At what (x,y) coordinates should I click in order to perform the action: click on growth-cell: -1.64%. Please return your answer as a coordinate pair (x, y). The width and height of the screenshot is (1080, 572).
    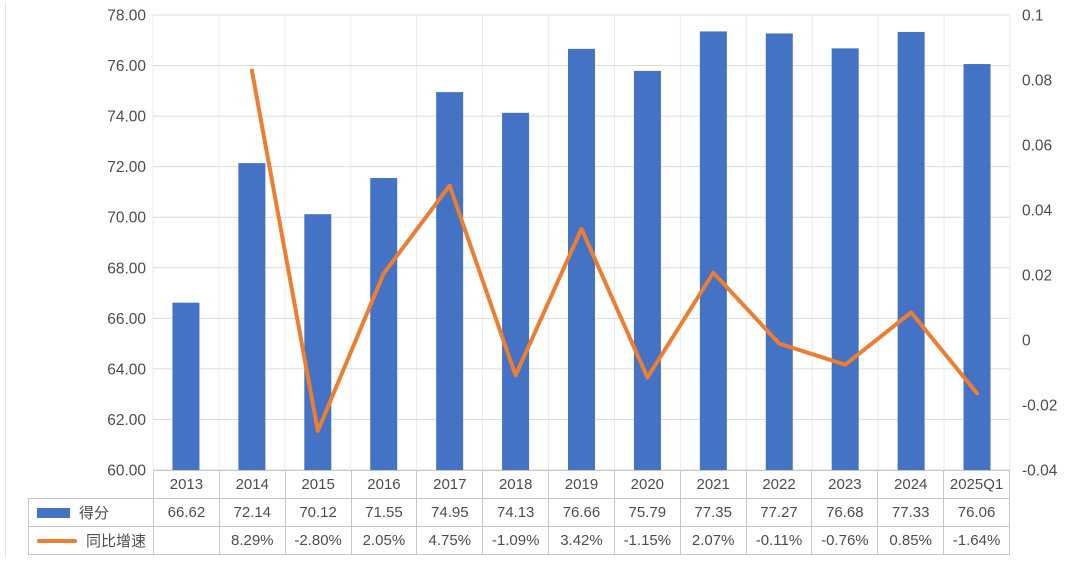
    Looking at the image, I should click on (976, 540).